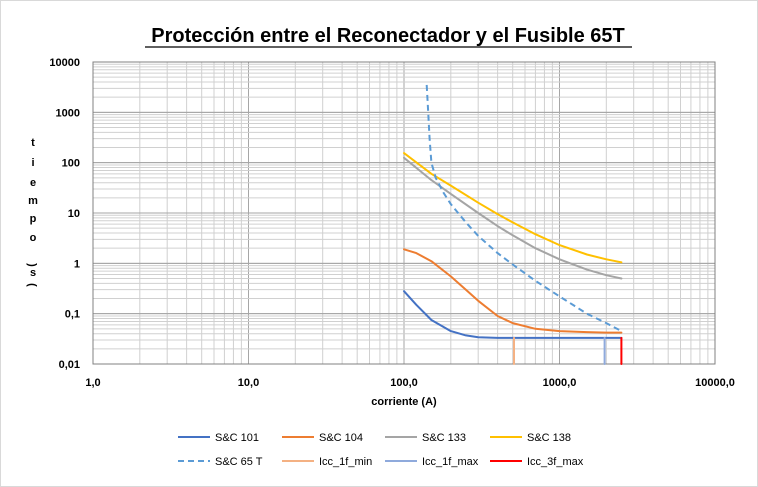  What do you see at coordinates (68, 113) in the screenshot?
I see `y-tick-label: 1000` at bounding box center [68, 113].